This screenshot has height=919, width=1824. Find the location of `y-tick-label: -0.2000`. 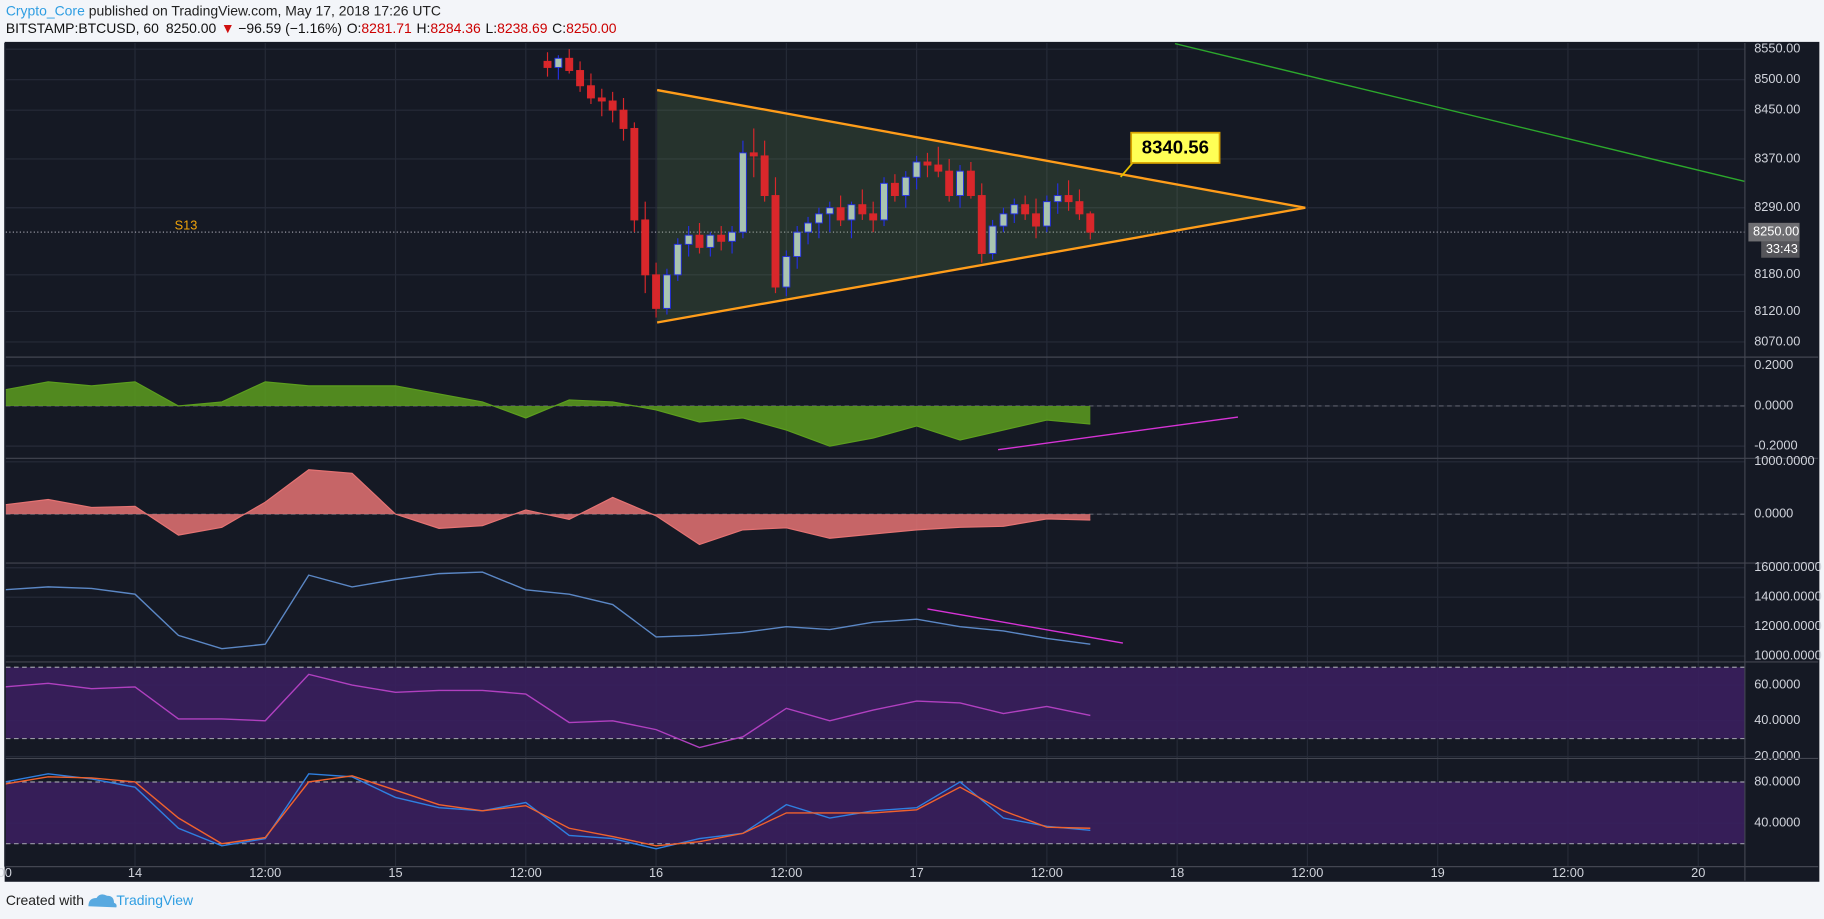

y-tick-label: -0.2000 is located at coordinates (1775, 444).